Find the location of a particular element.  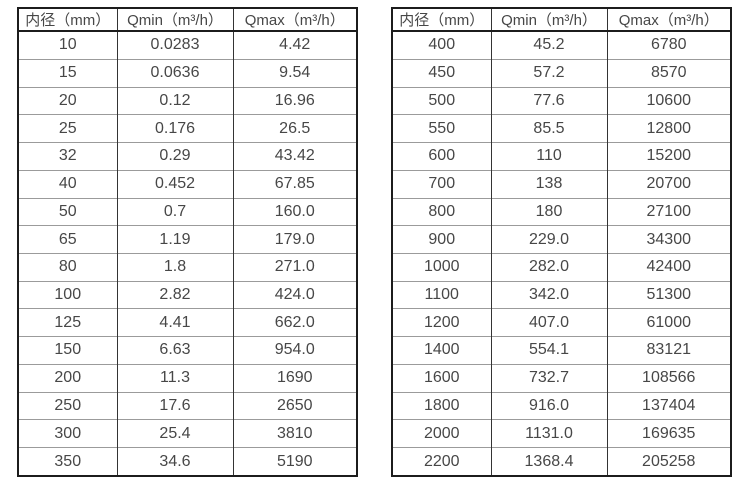

table-cell: 4.41 is located at coordinates (174, 322).